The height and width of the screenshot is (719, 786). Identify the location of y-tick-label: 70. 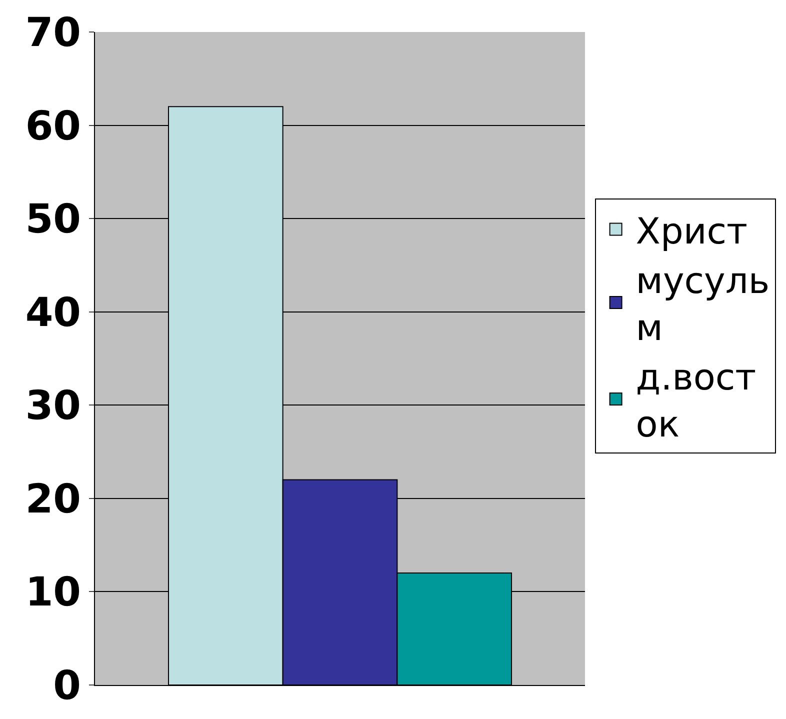
(53, 33).